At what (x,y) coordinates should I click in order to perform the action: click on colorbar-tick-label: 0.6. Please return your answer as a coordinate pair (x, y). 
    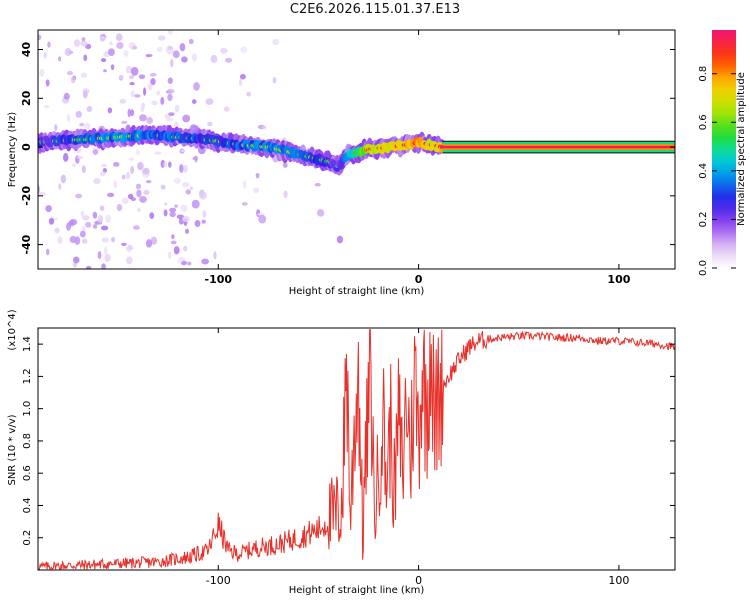
    Looking at the image, I should click on (703, 122).